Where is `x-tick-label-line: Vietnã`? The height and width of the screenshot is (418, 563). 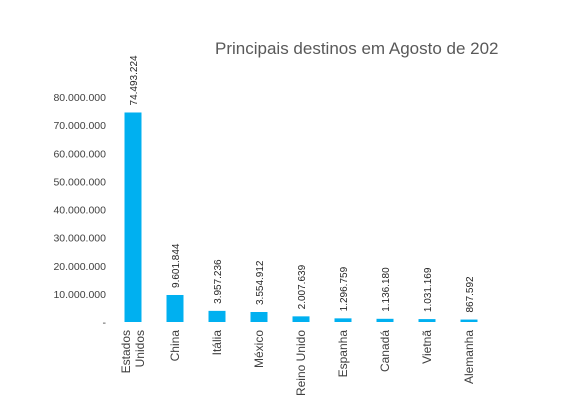
x-tick-label-line: Vietnã is located at coordinates (427, 347).